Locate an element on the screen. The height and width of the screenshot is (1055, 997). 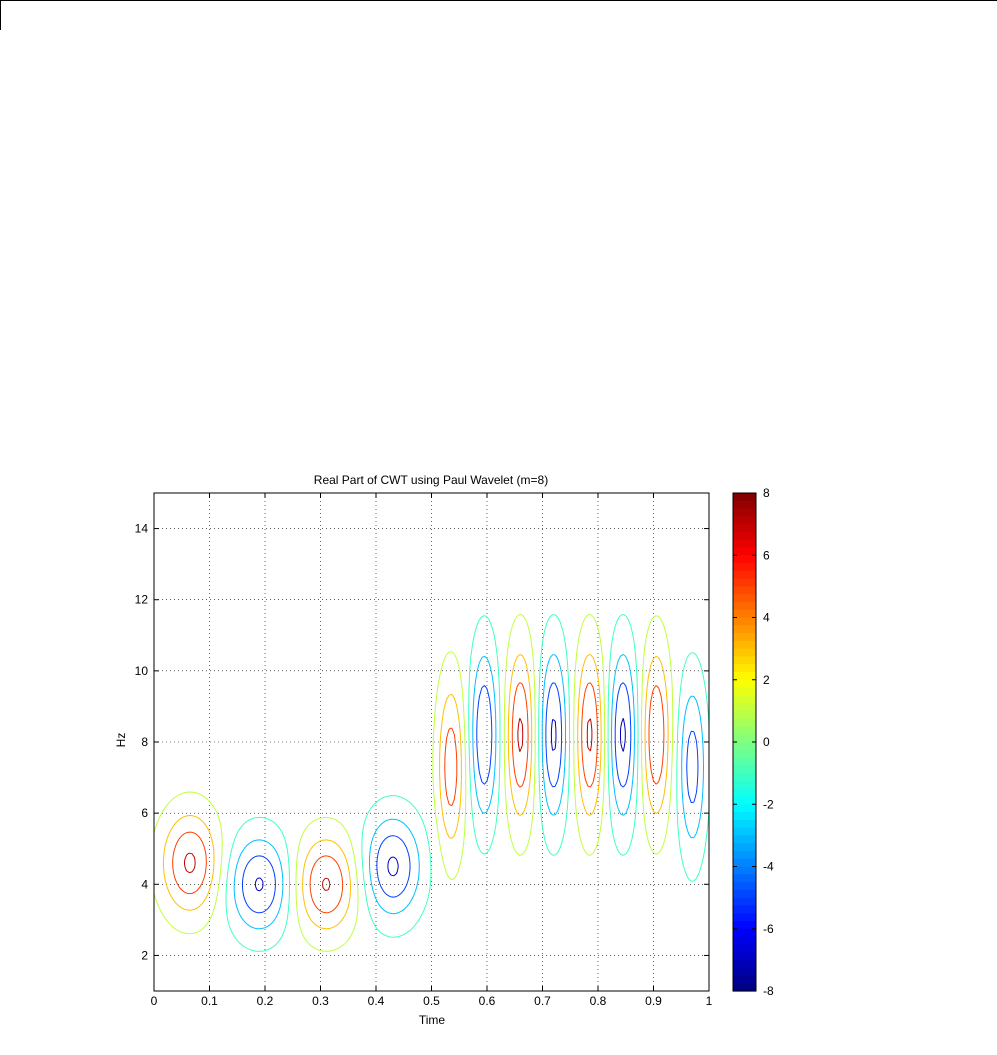
colorbar-tick-label: -2 is located at coordinates (768, 804).